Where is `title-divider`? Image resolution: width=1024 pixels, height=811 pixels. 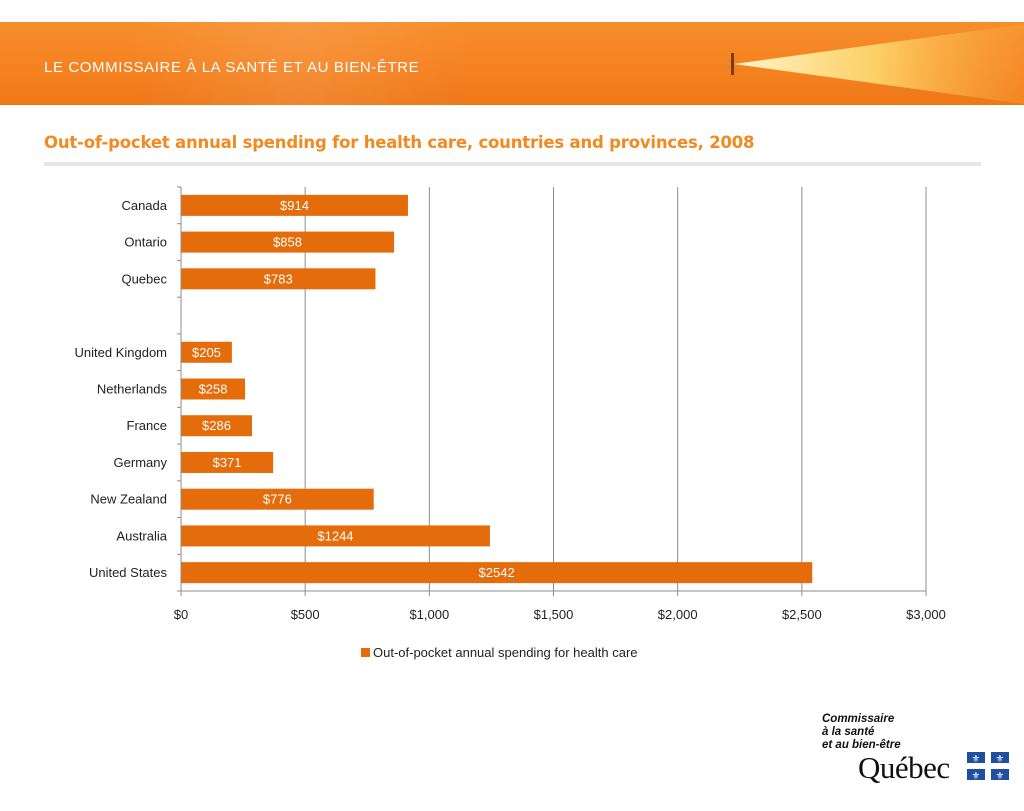 title-divider is located at coordinates (512, 164).